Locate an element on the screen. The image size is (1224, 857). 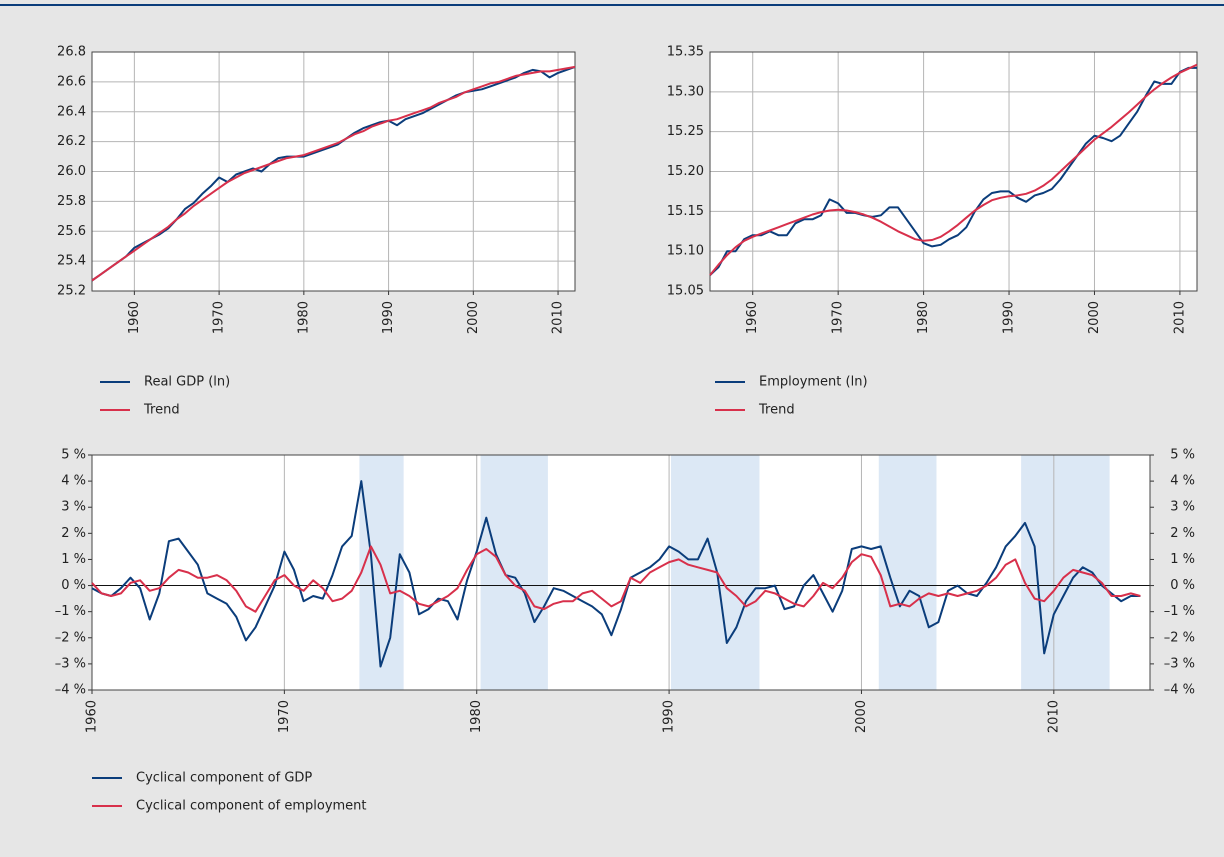
y-tick-label: 15.35 is located at coordinates (685, 52).